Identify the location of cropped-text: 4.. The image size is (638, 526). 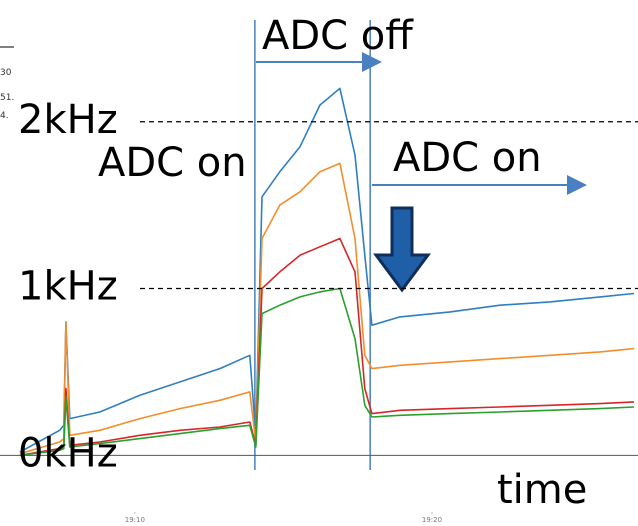
(4, 116).